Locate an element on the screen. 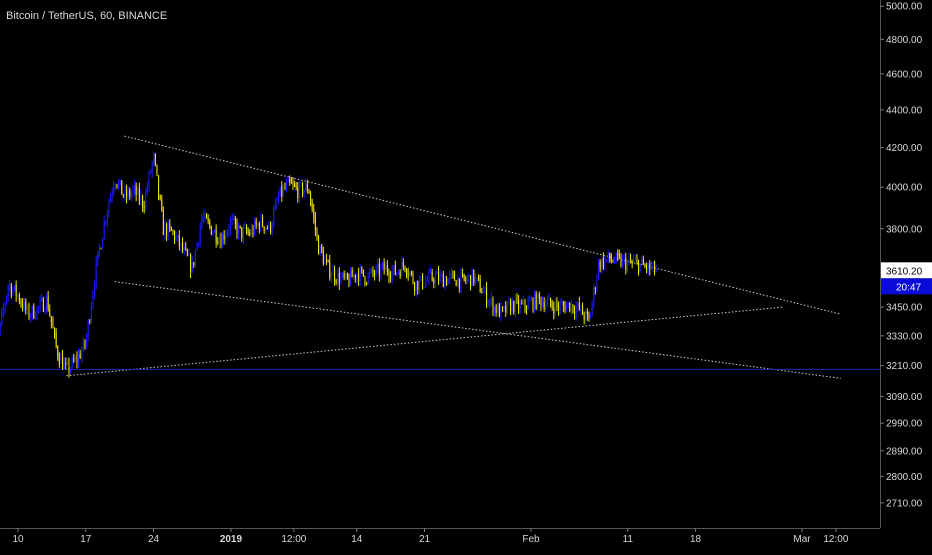 The height and width of the screenshot is (555, 932). time-tick-label-5: 14 is located at coordinates (357, 539).